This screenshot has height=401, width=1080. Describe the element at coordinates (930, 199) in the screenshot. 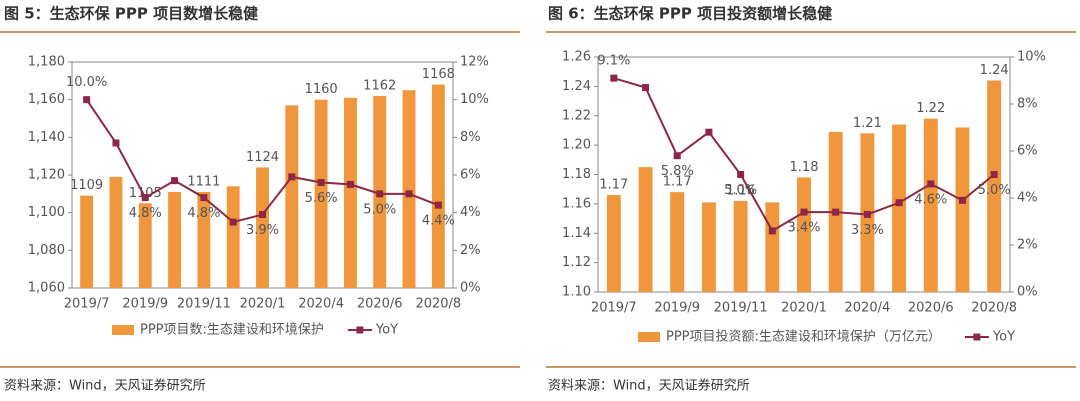

I see `line-label: 4.6%` at that location.